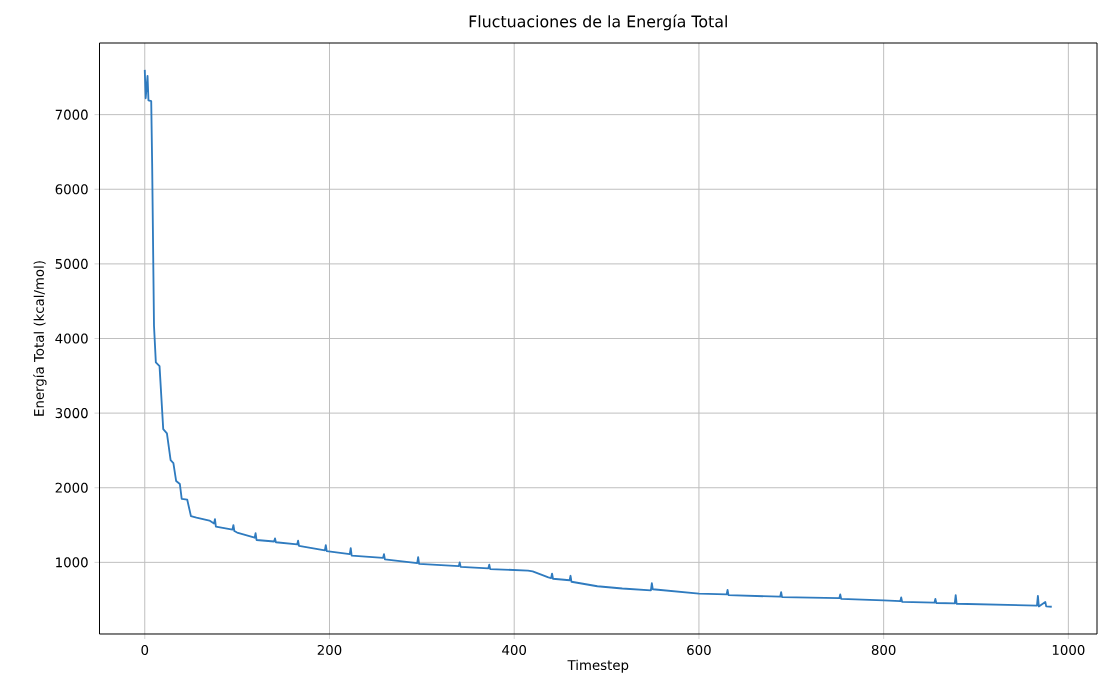 Image resolution: width=1099 pixels, height=684 pixels. What do you see at coordinates (71, 487) in the screenshot?
I see `y-tick-label: 2000` at bounding box center [71, 487].